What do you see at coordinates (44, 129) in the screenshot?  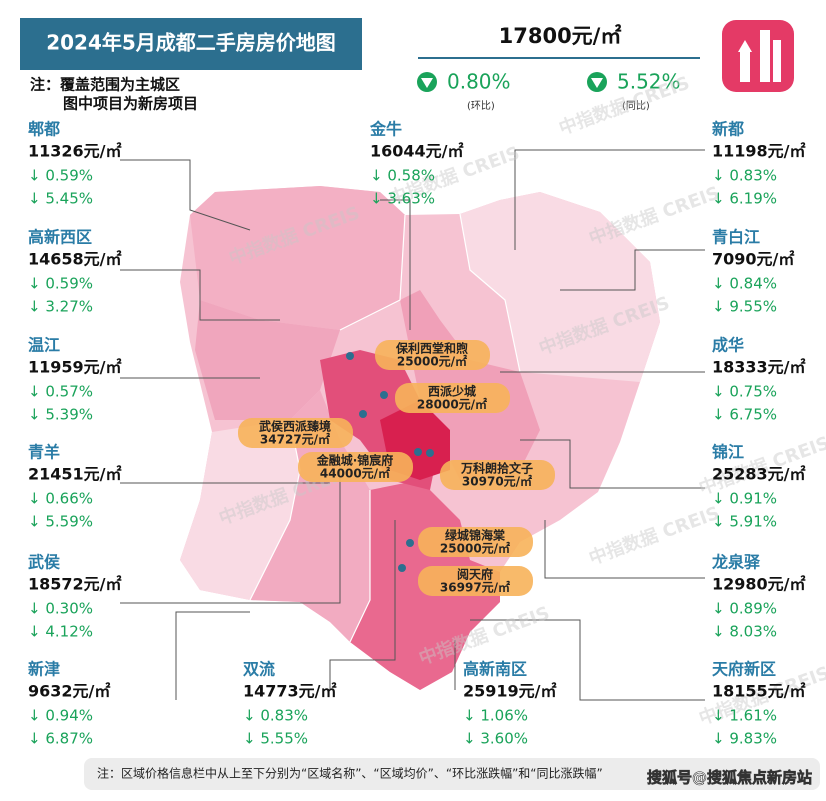 I see `district-name: 郫都` at bounding box center [44, 129].